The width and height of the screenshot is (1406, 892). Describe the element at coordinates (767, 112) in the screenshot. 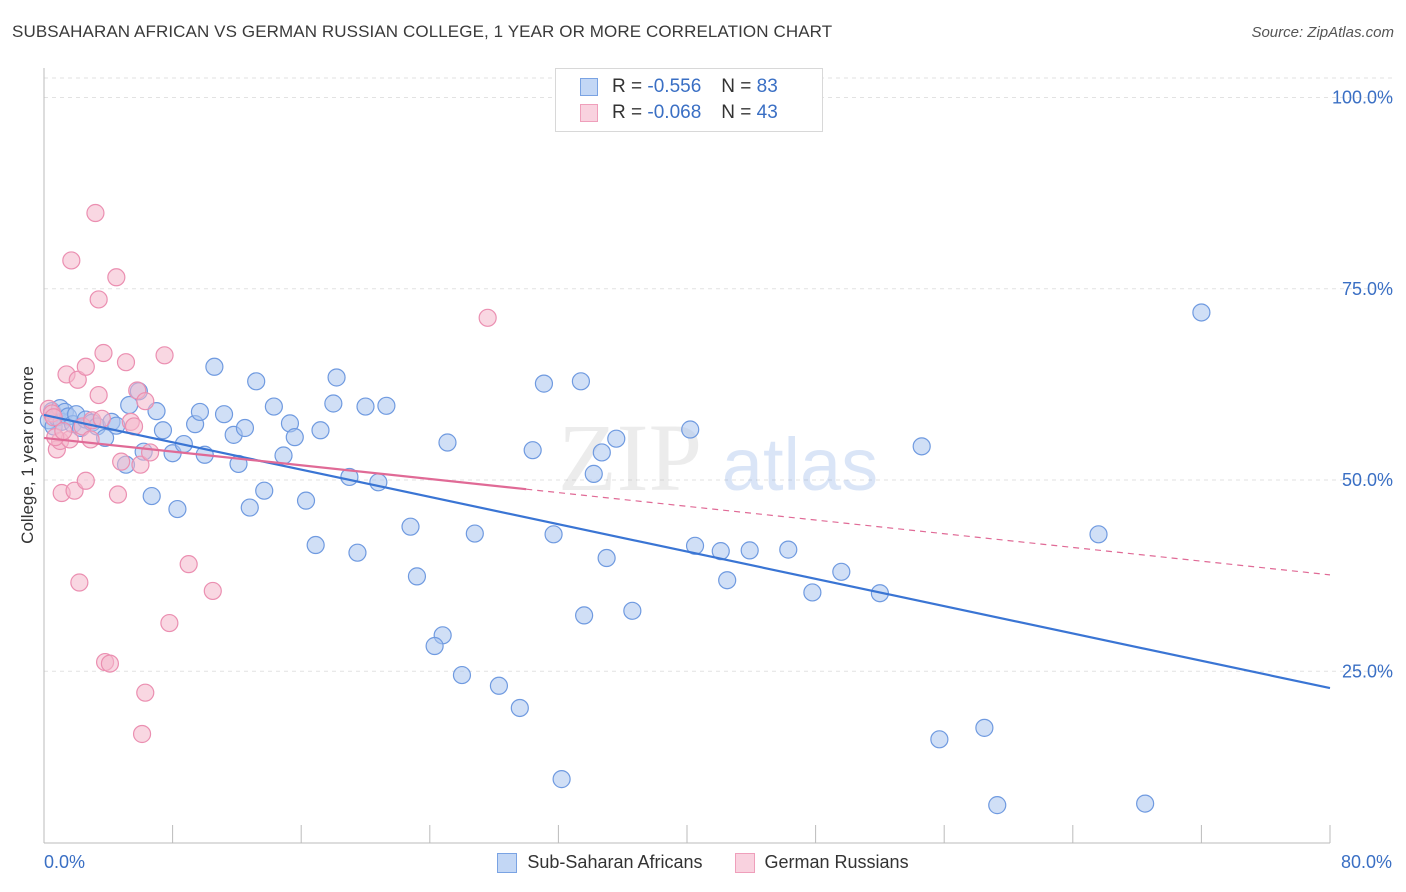

I see `n-value: 43` at that location.